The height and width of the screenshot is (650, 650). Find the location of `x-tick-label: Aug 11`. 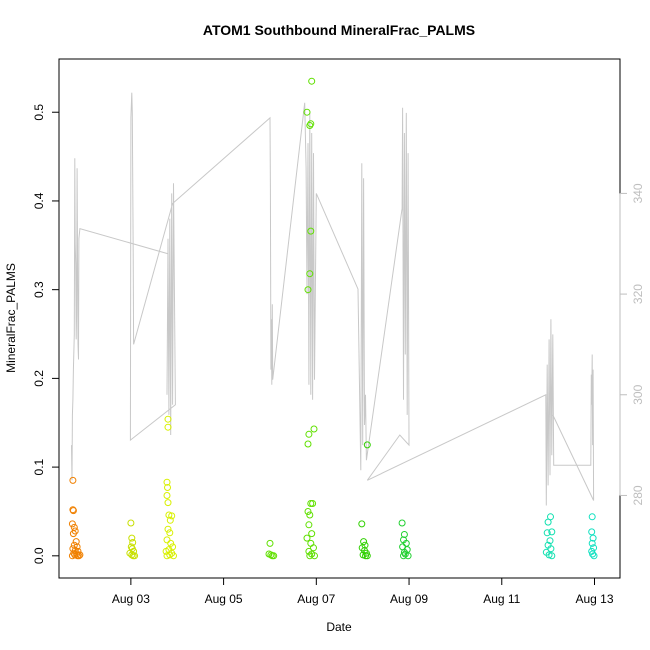

x-tick-label: Aug 11 is located at coordinates (501, 599).